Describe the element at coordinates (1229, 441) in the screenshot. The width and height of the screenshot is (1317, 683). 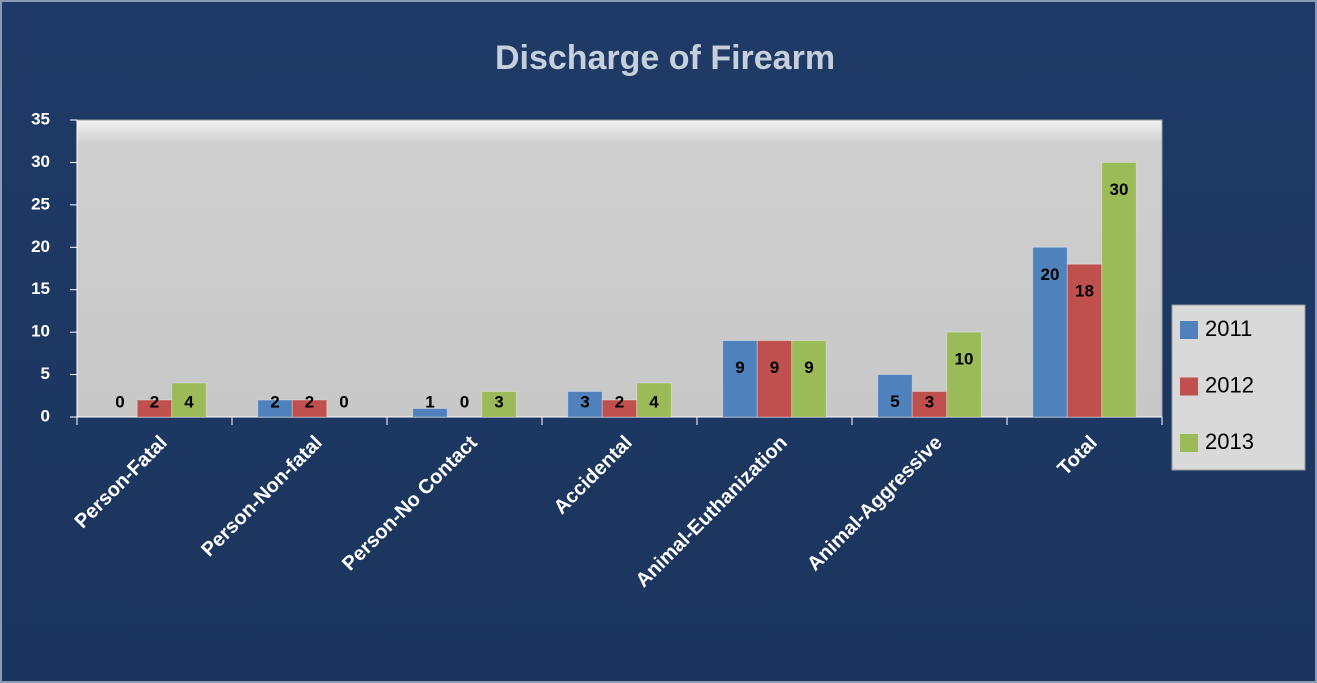
I see `legend-label: 2013` at that location.